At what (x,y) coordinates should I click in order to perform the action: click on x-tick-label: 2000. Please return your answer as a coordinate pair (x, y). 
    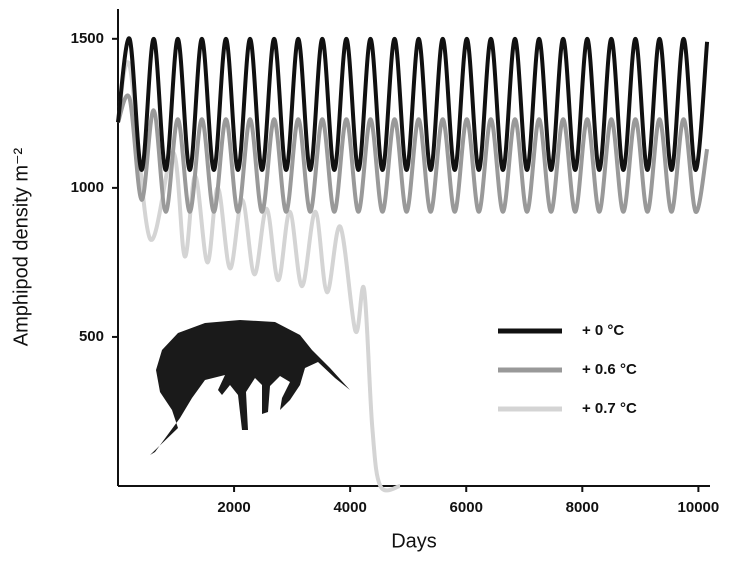
    Looking at the image, I should click on (233, 507).